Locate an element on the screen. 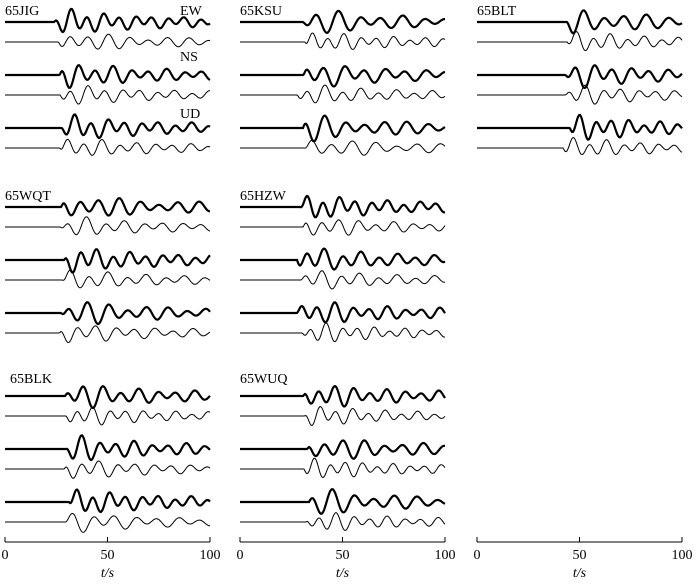  station-label: 65KSU is located at coordinates (261, 11).